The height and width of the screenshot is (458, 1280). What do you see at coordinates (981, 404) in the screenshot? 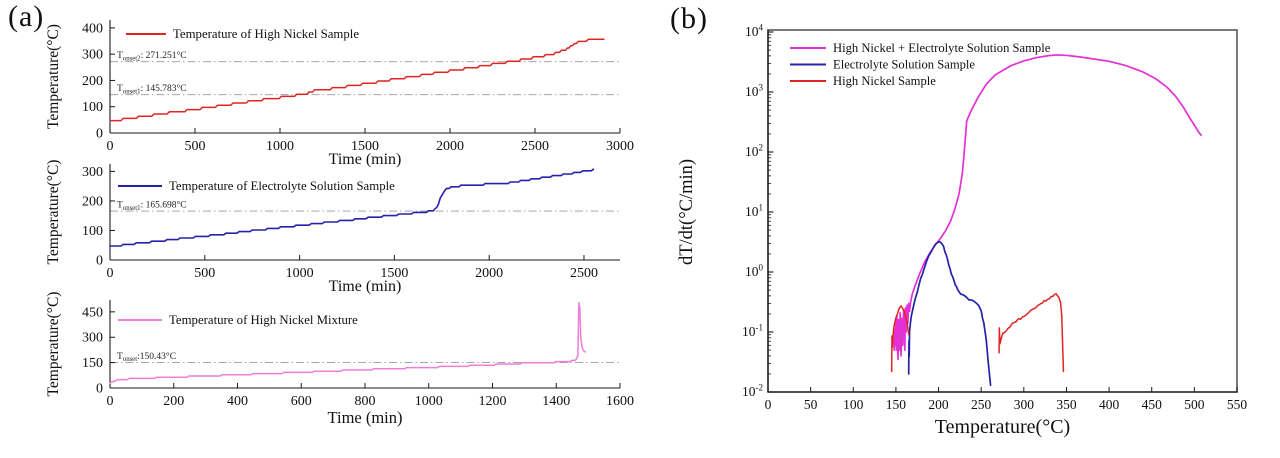
I see `svg-text: 250` at bounding box center [981, 404].